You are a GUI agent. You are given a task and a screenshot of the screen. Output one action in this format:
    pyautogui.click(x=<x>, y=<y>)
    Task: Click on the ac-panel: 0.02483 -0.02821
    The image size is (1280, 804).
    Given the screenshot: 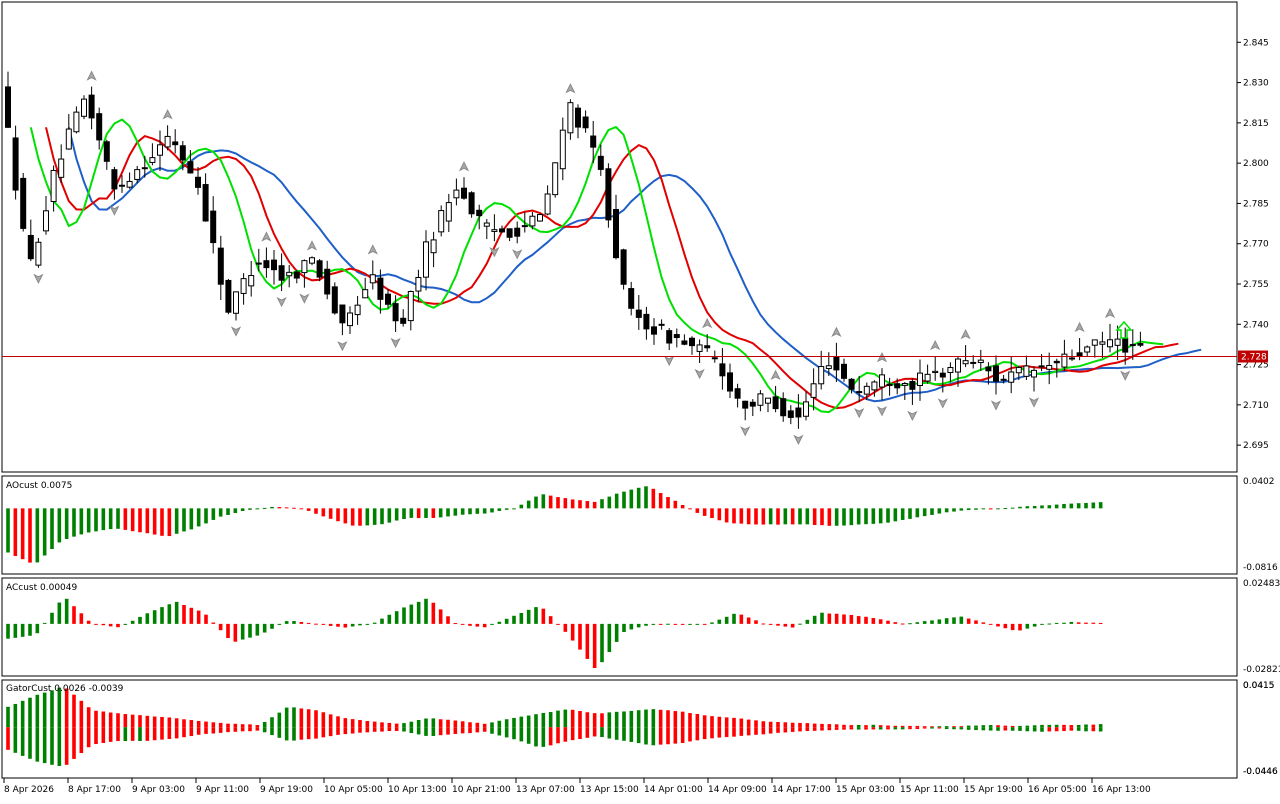 What is the action you would take?
    pyautogui.click(x=643, y=627)
    